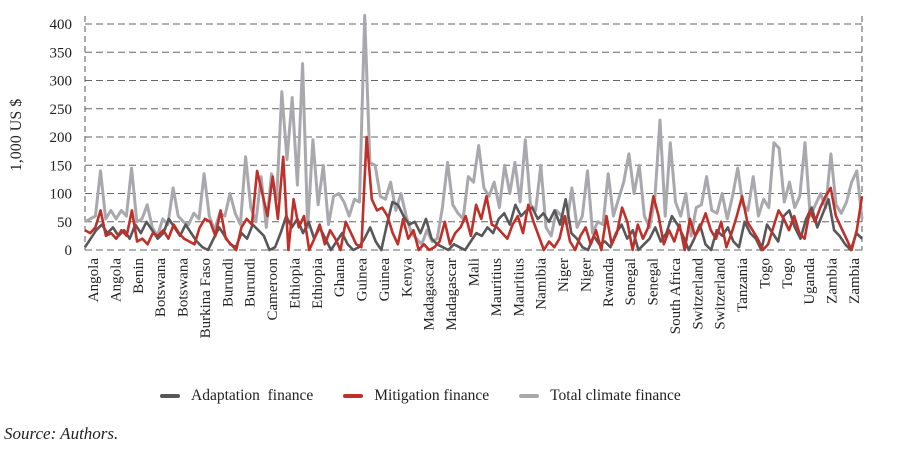  I want to click on legend-swatch-total, so click(529, 396).